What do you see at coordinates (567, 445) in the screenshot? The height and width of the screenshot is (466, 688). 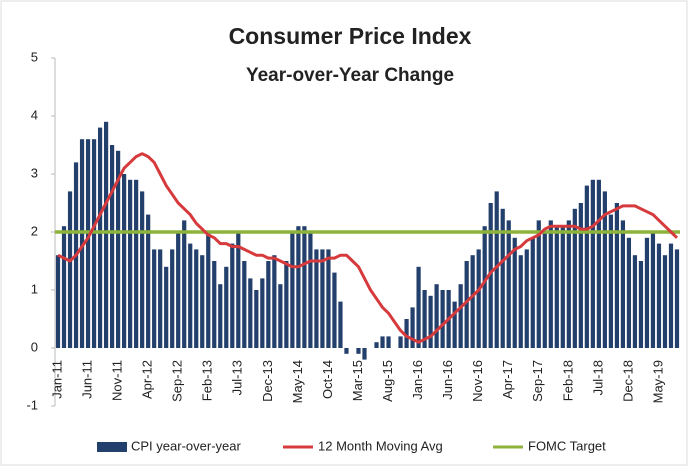 I see `legend-label: FOMC Target` at bounding box center [567, 445].